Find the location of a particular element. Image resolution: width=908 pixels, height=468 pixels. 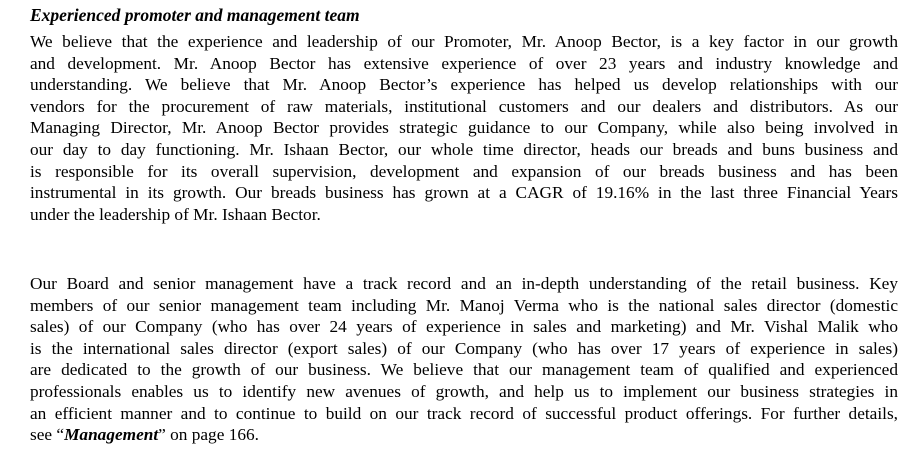

cross-ref-management: Management is located at coordinates (111, 435).